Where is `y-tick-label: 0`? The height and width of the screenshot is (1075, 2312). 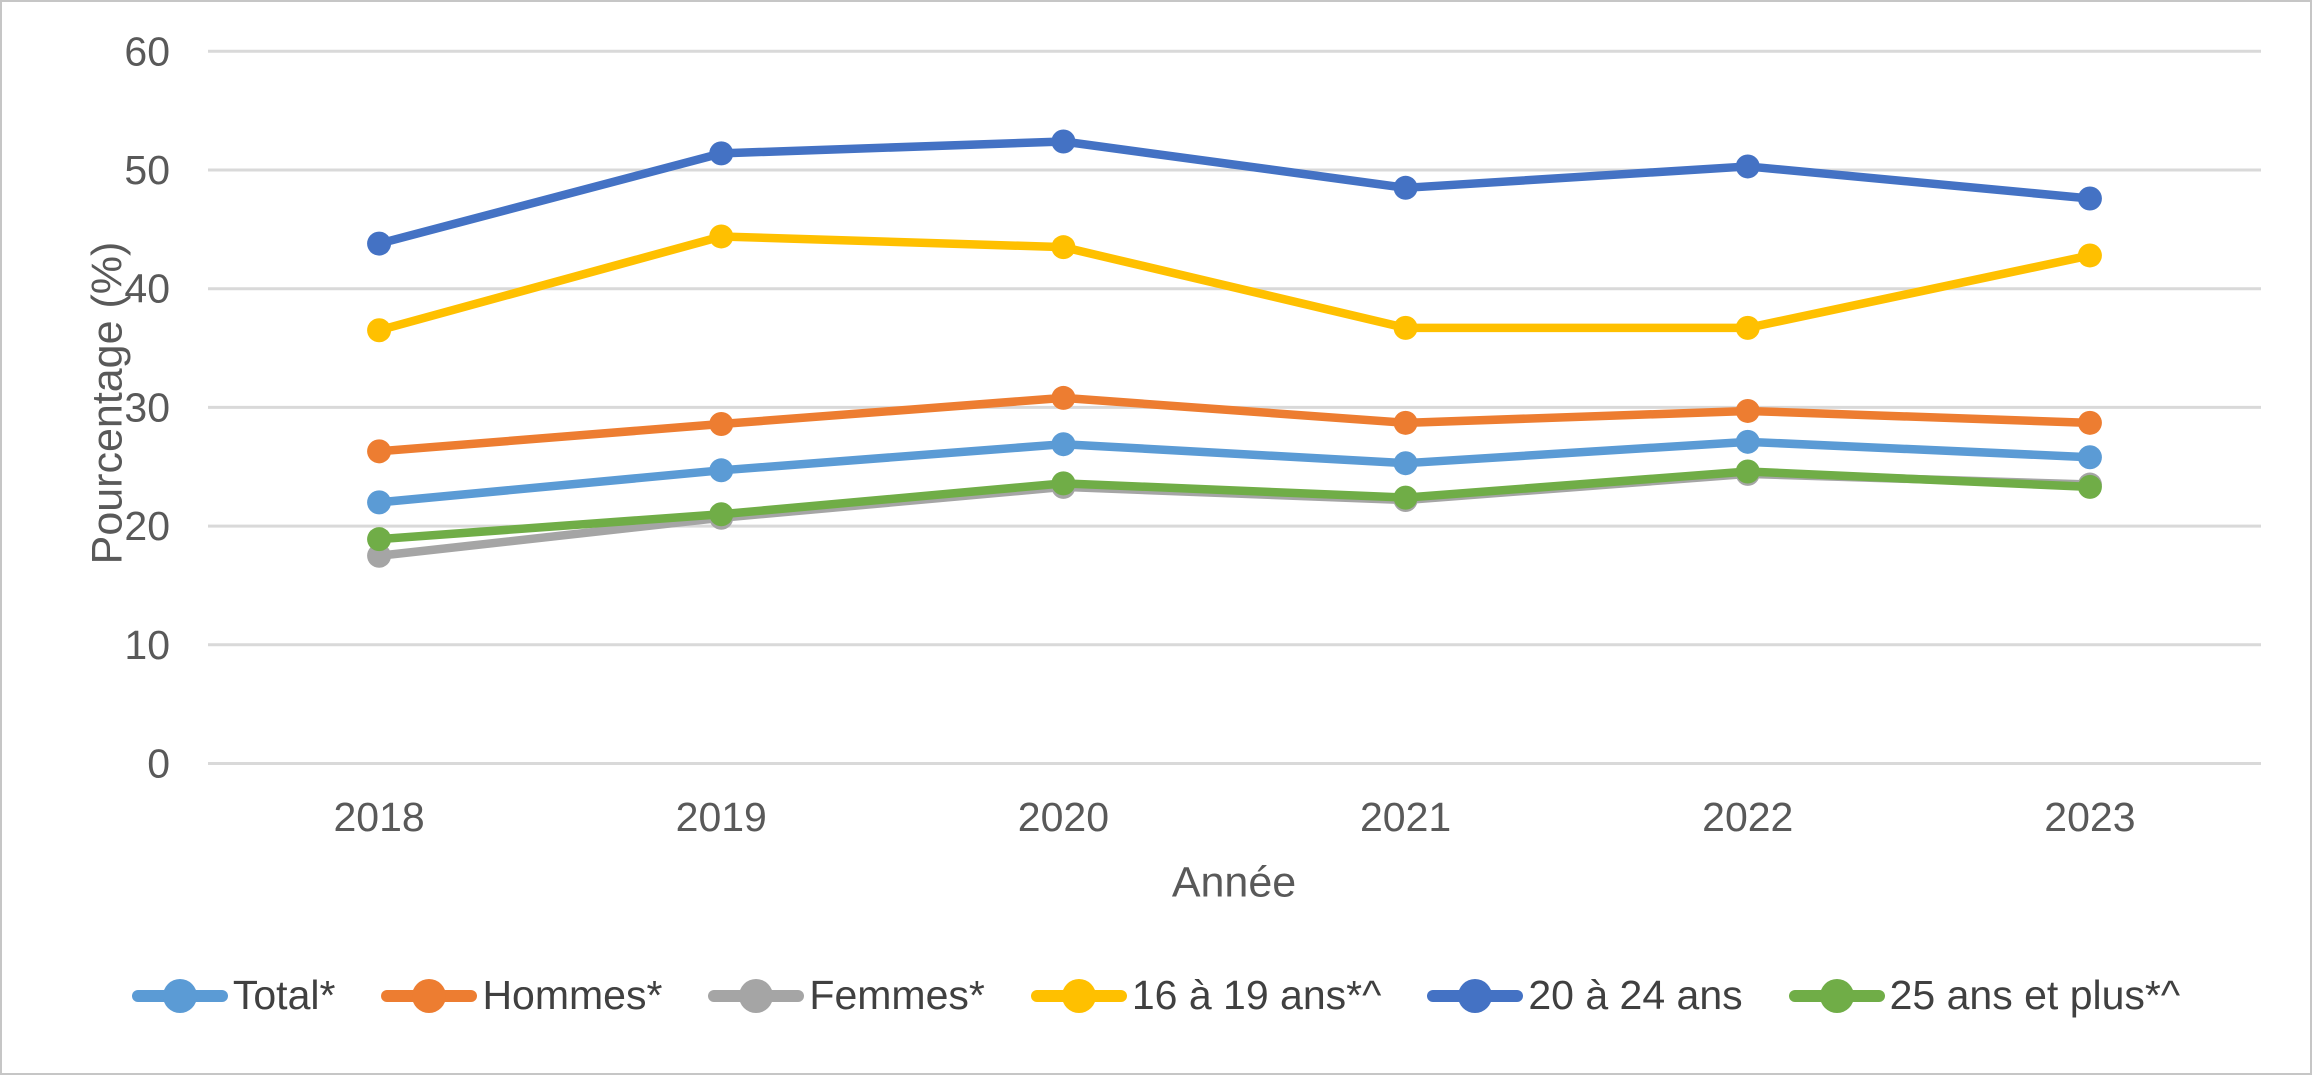 y-tick-label: 0 is located at coordinates (158, 764).